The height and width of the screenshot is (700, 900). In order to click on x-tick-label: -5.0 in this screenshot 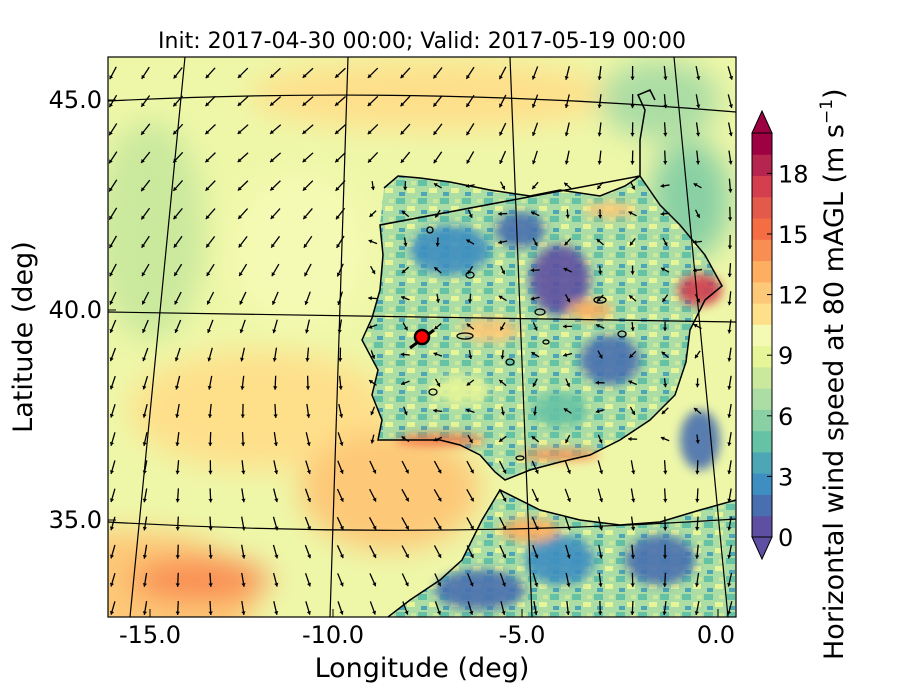, I will do `click(522, 635)`.